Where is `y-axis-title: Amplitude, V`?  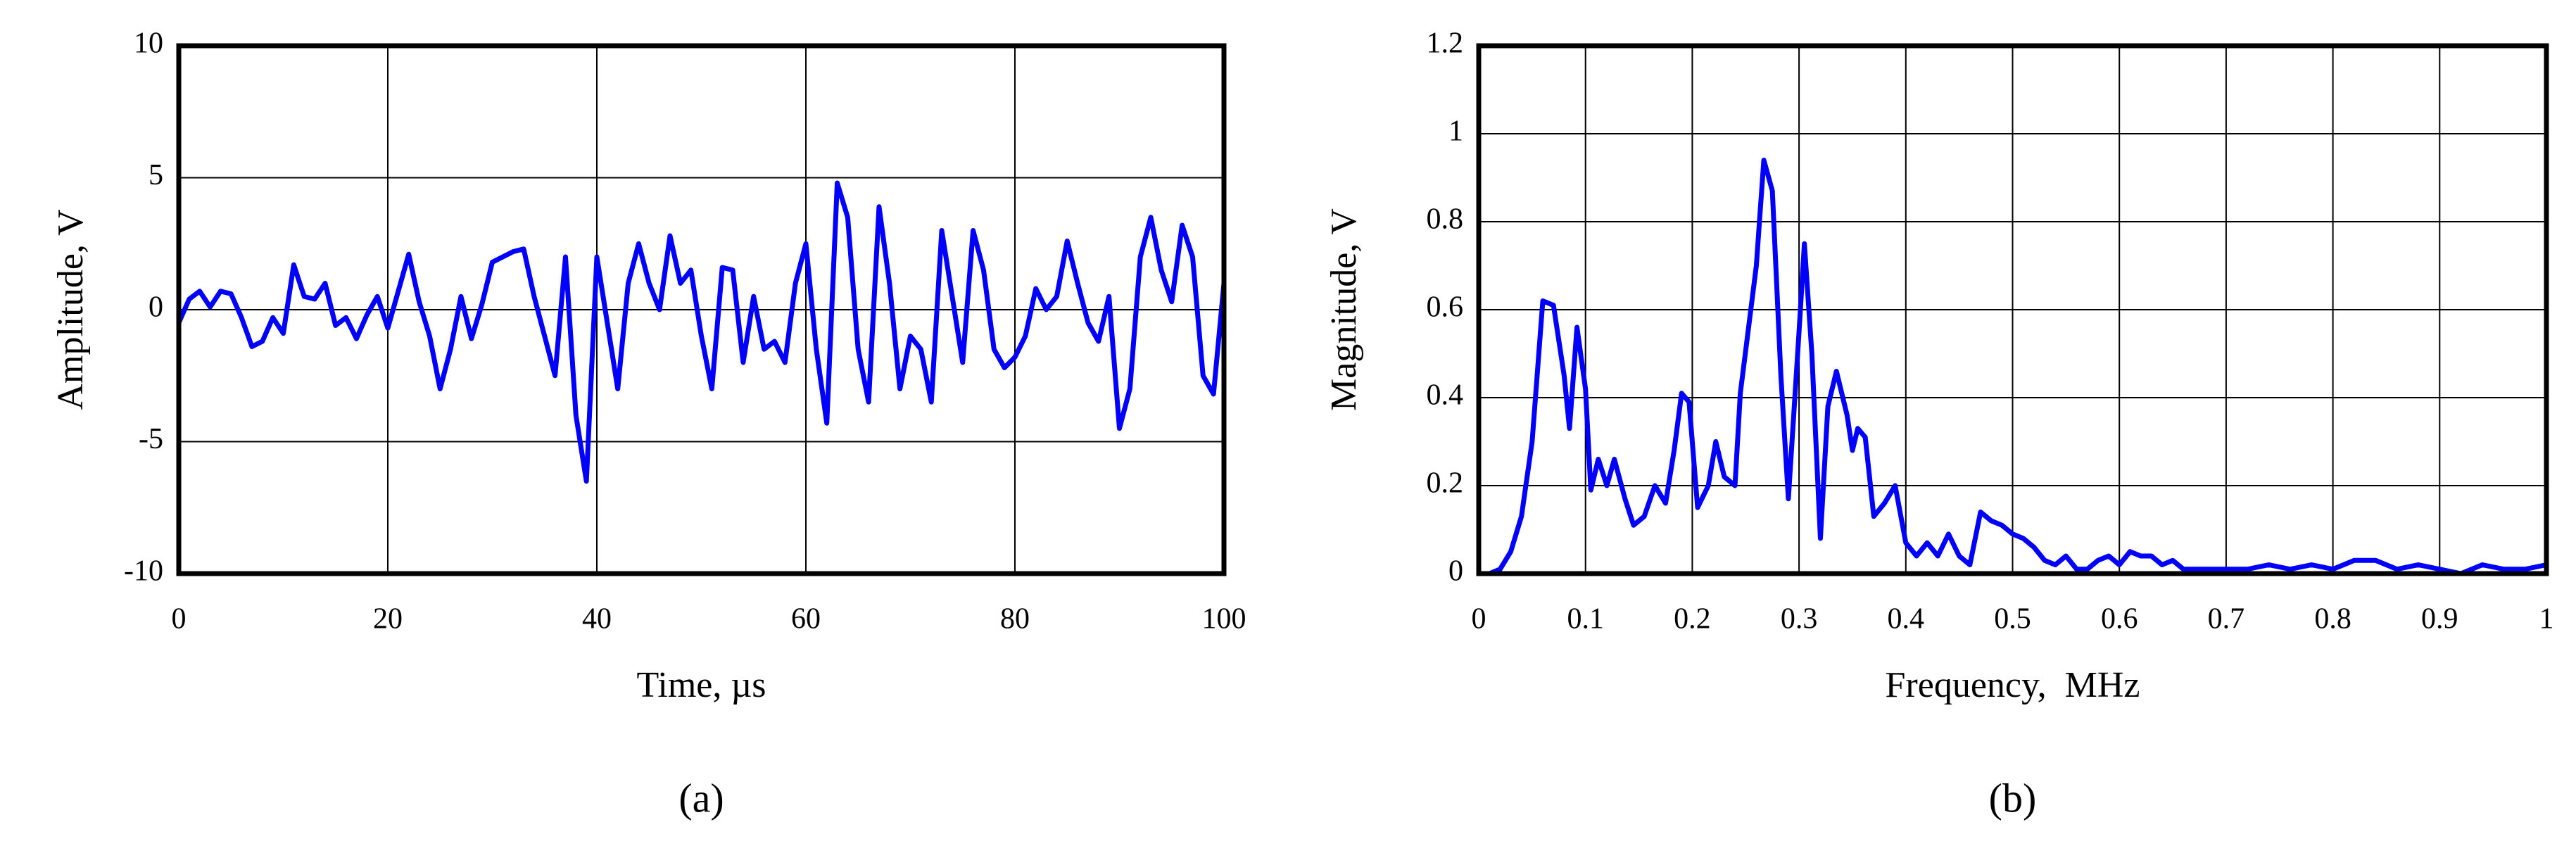
y-axis-title: Amplitude, V is located at coordinates (71, 309).